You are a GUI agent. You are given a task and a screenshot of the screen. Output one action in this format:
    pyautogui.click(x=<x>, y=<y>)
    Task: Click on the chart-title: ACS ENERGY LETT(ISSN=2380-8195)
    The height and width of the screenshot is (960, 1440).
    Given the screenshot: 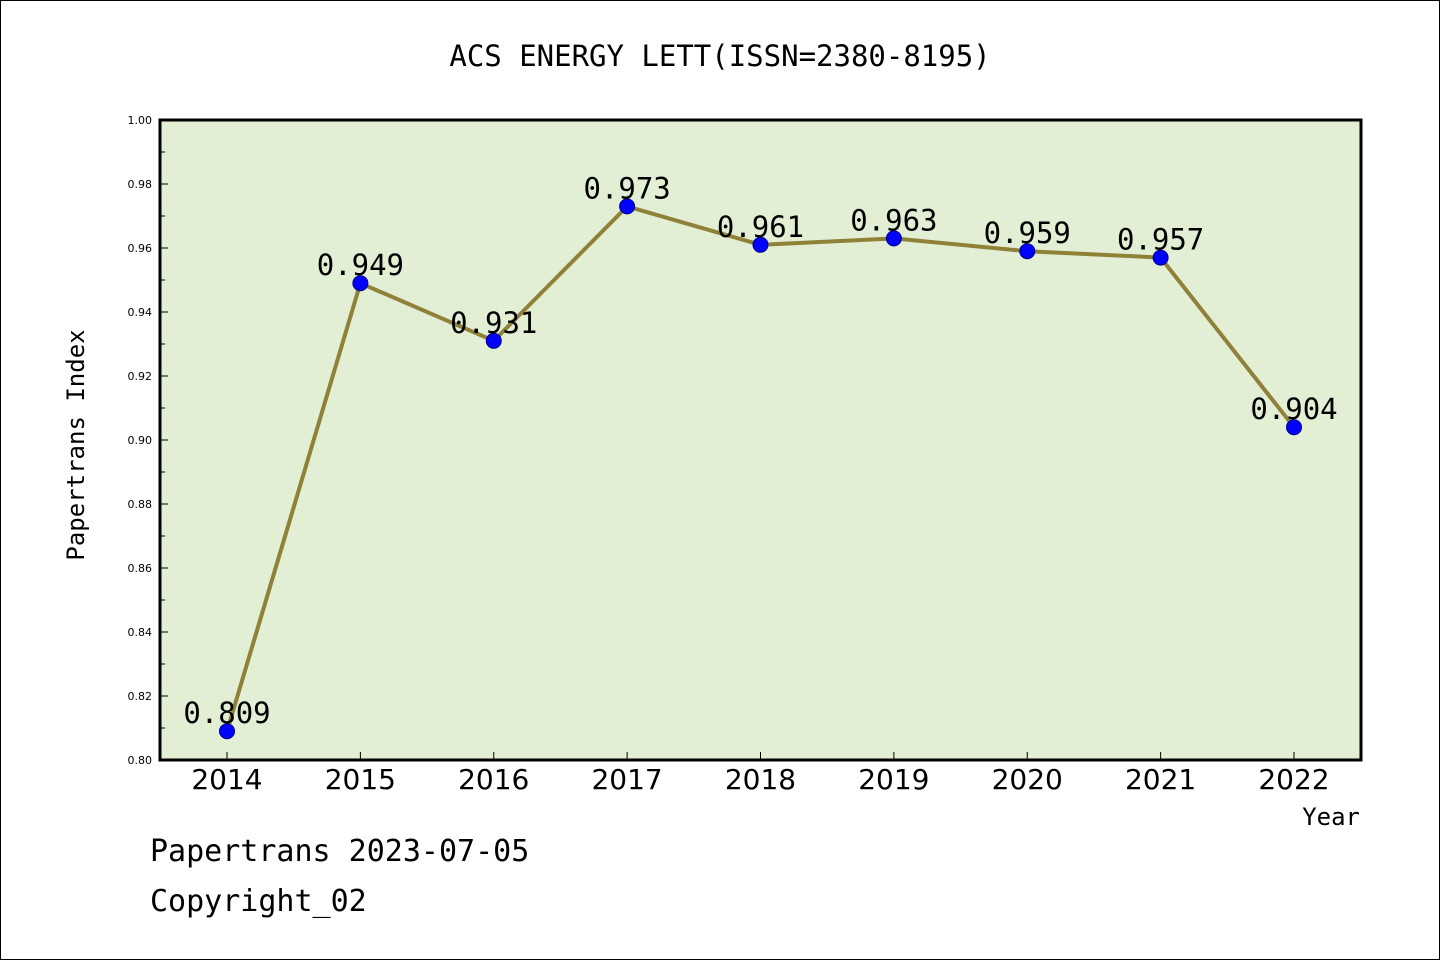 What is the action you would take?
    pyautogui.click(x=719, y=56)
    